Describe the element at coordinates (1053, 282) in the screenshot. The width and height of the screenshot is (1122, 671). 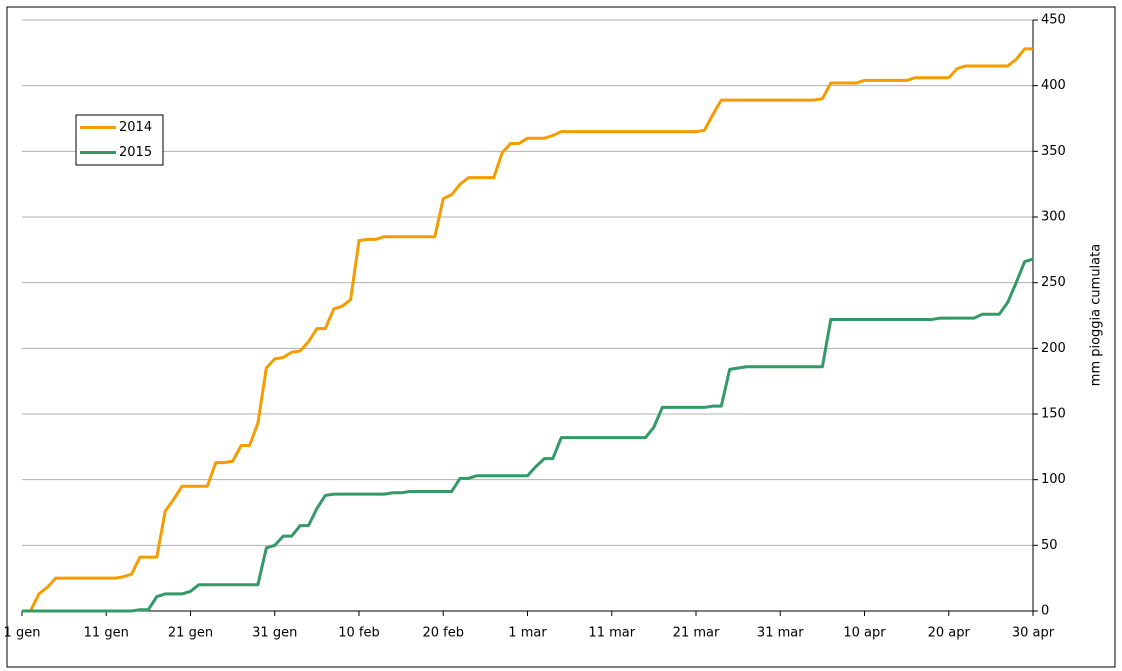
I see `y-tick-label: 250` at that location.